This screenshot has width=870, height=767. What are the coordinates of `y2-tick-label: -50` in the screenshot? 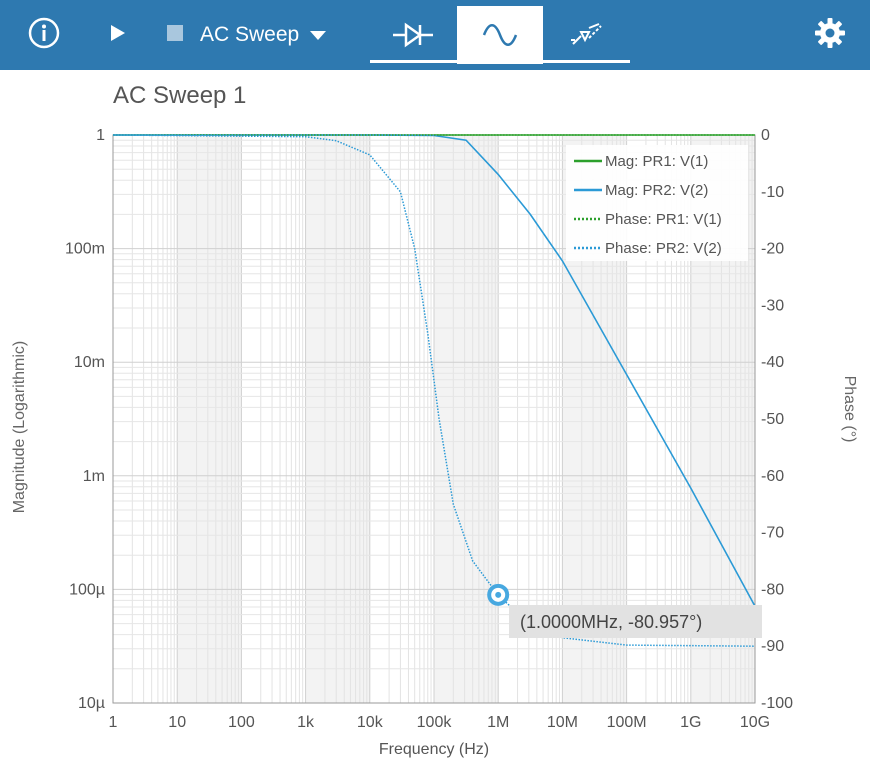 It's located at (772, 419).